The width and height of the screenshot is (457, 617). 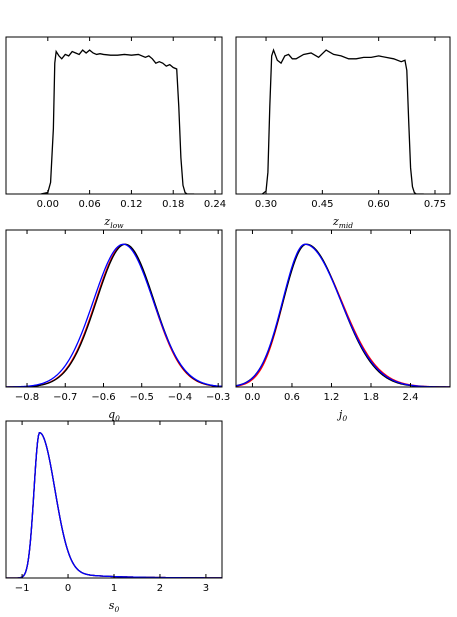 What do you see at coordinates (266, 204) in the screenshot?
I see `x-tick-label: 0.30` at bounding box center [266, 204].